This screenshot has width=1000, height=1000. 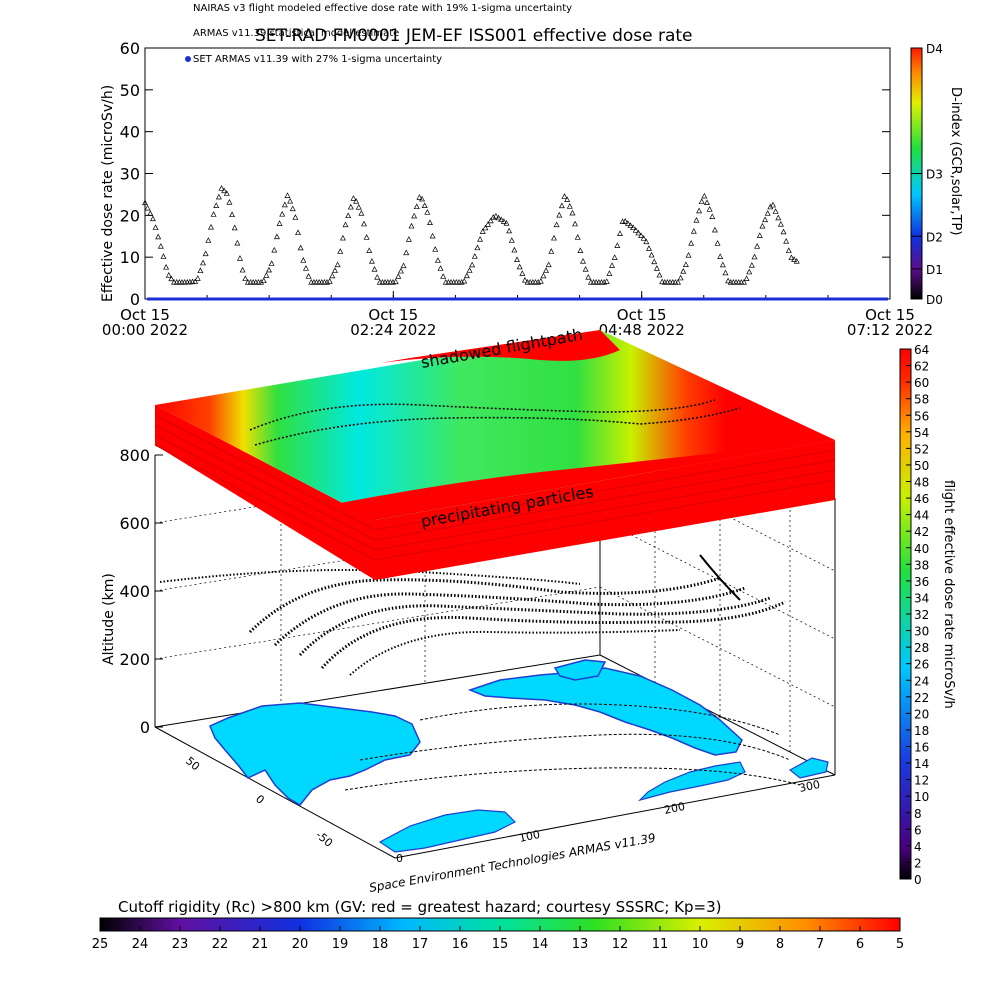 What do you see at coordinates (495, 487) in the screenshot?
I see `hazard-slab-front-stripes` at bounding box center [495, 487].